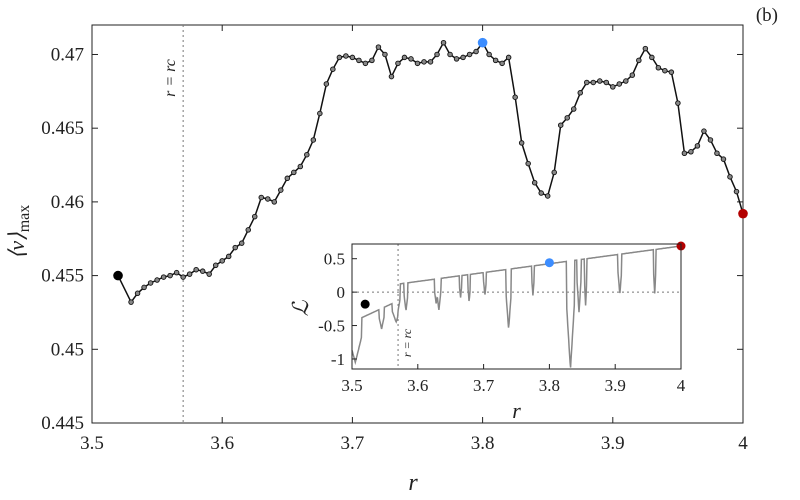  I want to click on inset-frame, so click(516, 306).